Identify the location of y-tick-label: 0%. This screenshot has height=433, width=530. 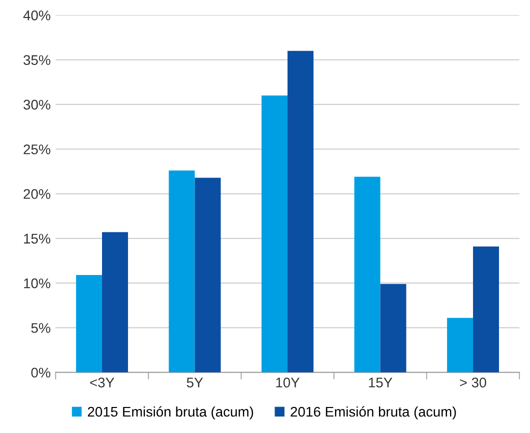
(40, 373).